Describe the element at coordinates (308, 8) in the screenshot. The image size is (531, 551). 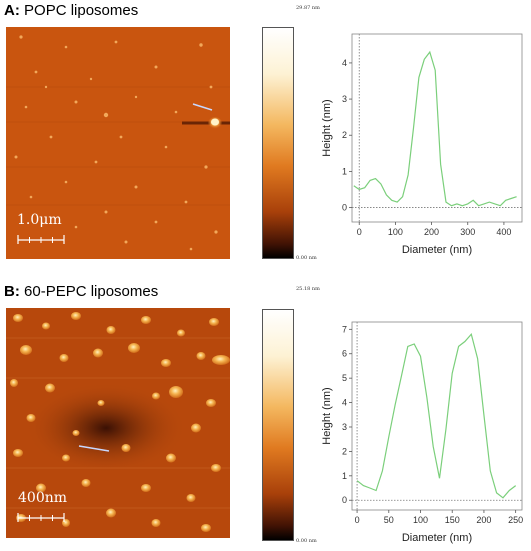
I see `colorbar-popc-max: 29.87 nm` at that location.